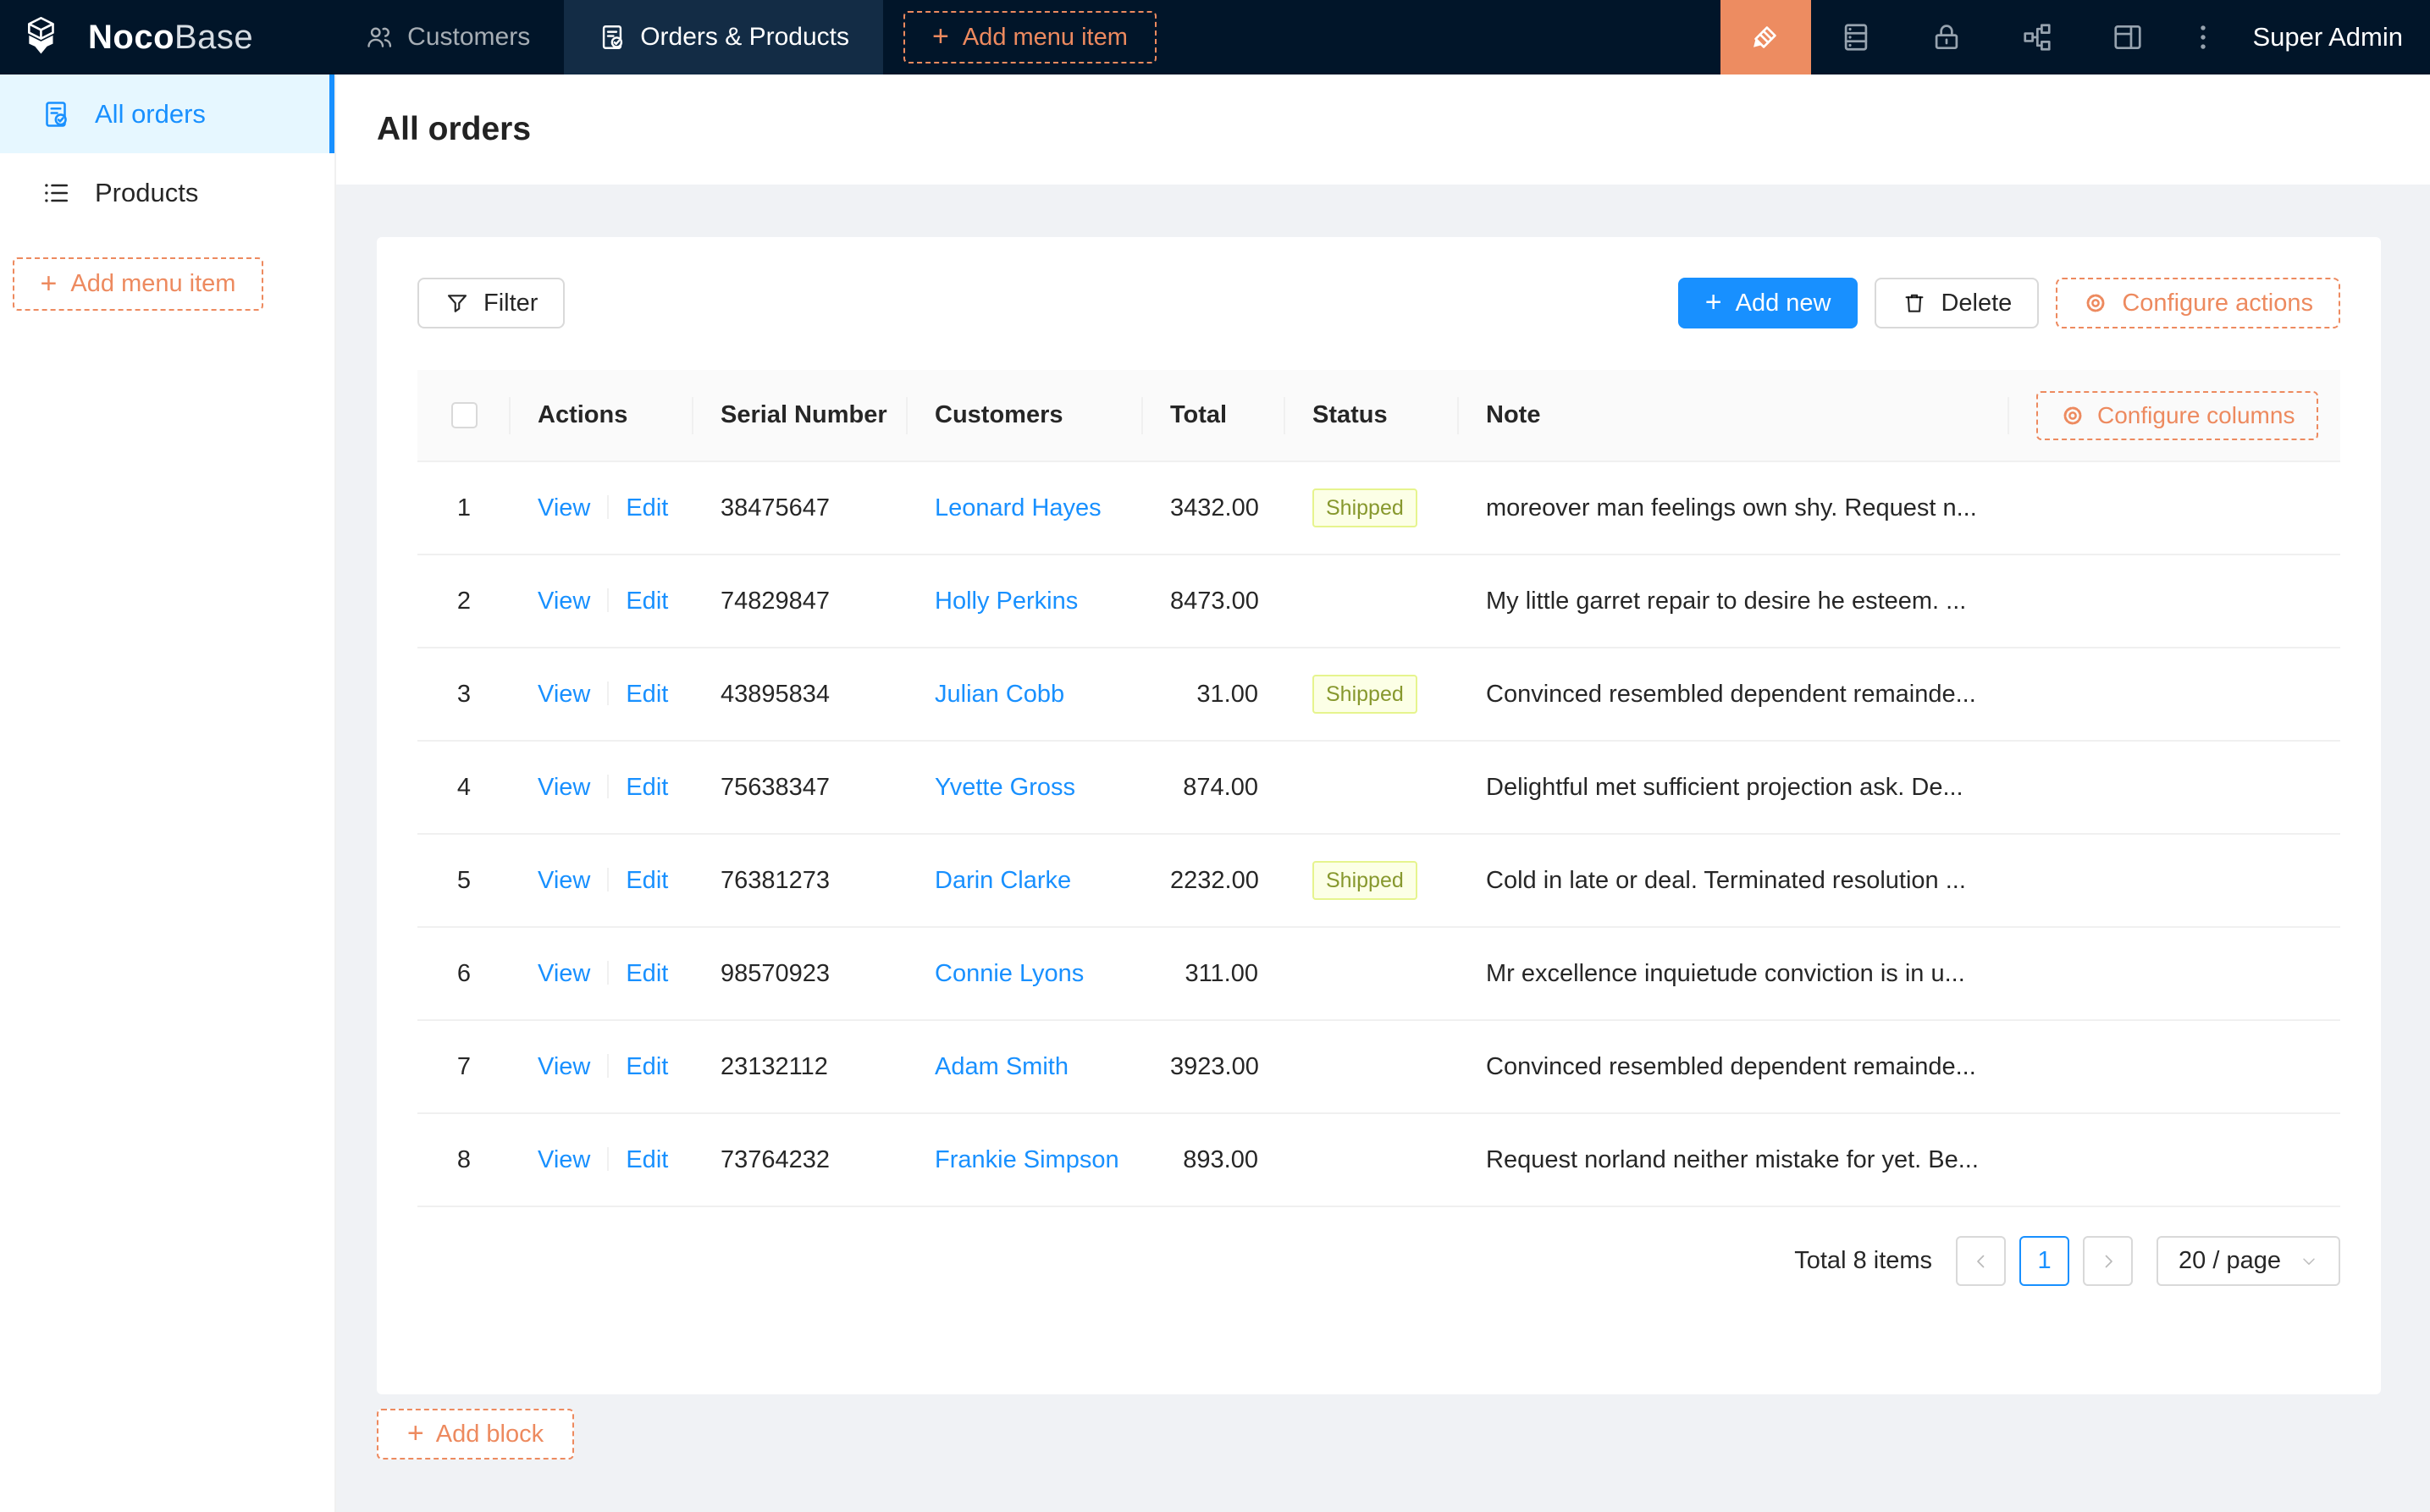 The width and height of the screenshot is (2430, 1512). Describe the element at coordinates (464, 1160) in the screenshot. I see `row-index: 8` at that location.